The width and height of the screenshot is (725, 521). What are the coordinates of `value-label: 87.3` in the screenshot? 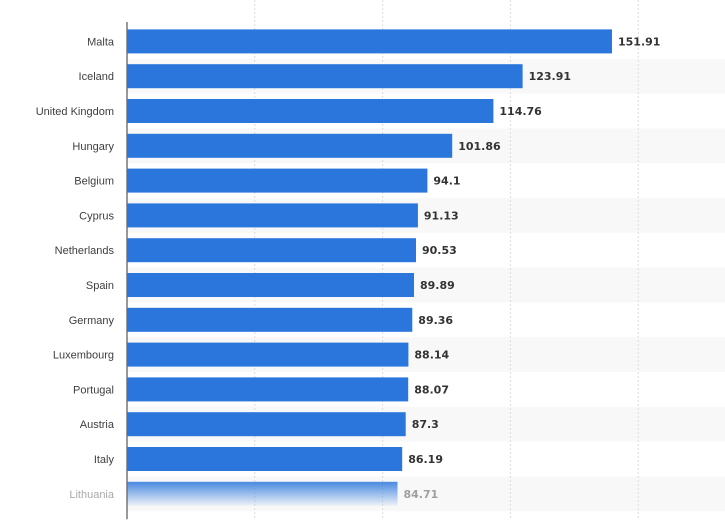 It's located at (425, 424).